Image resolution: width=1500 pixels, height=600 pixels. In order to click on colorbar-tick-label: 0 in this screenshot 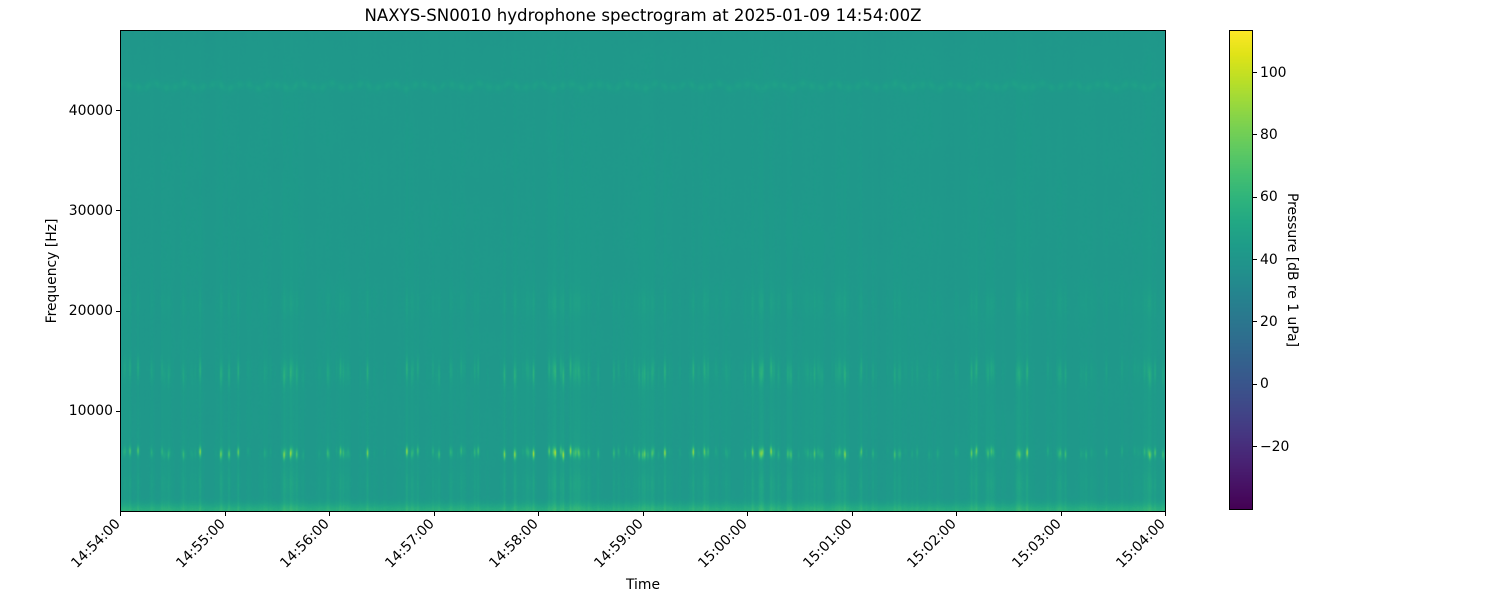, I will do `click(1264, 384)`.